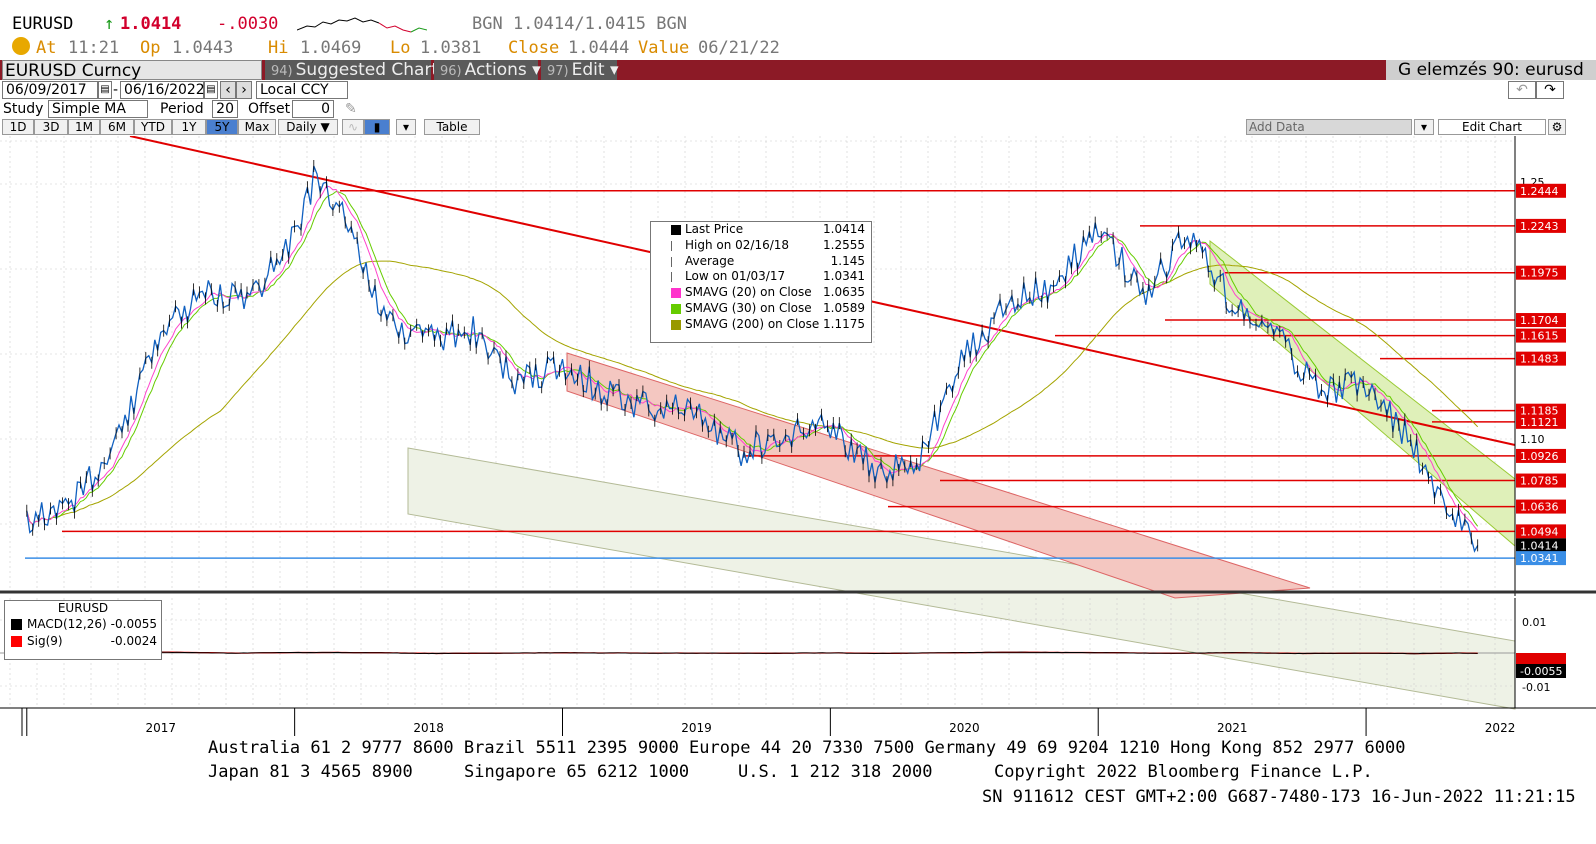  Describe the element at coordinates (761, 325) in the screenshot. I see `legend-entry: SMAVG (200) on Close 1.1175` at that location.